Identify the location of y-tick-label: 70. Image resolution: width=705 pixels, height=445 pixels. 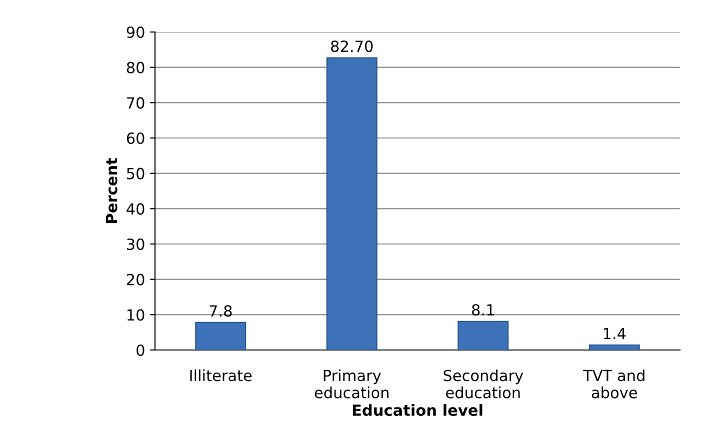
(135, 103).